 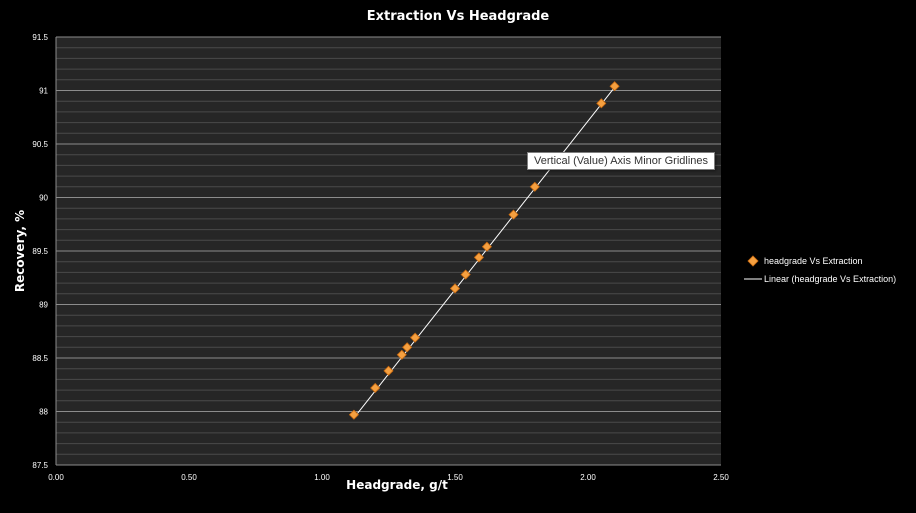 I want to click on legend-trendline-label: Linear (headgrade Vs Extraction), so click(x=830, y=279).